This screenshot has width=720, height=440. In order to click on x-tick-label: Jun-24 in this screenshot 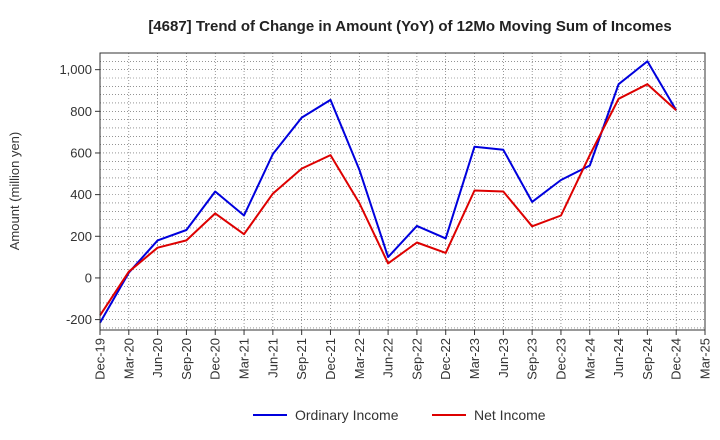, I will do `click(618, 358)`.